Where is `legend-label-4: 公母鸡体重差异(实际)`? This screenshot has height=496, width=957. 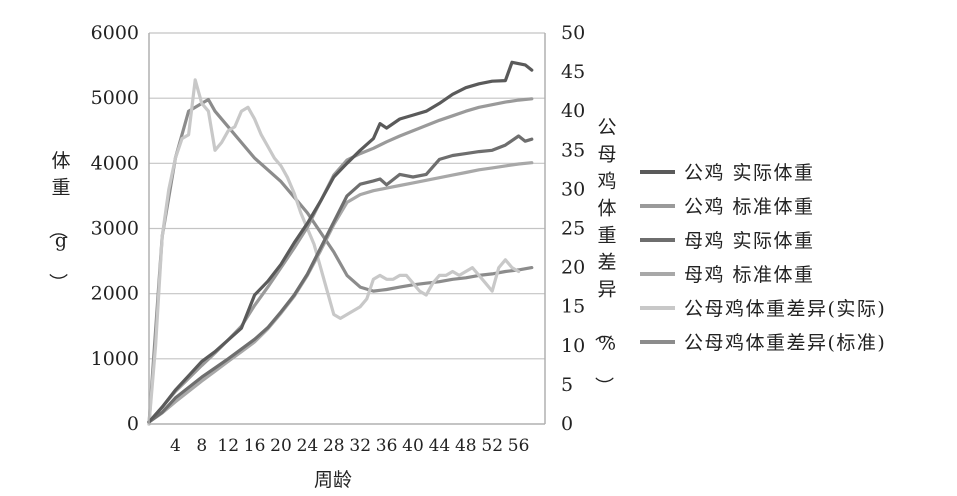 legend-label-4: 公母鸡体重差异(实际) is located at coordinates (785, 309).